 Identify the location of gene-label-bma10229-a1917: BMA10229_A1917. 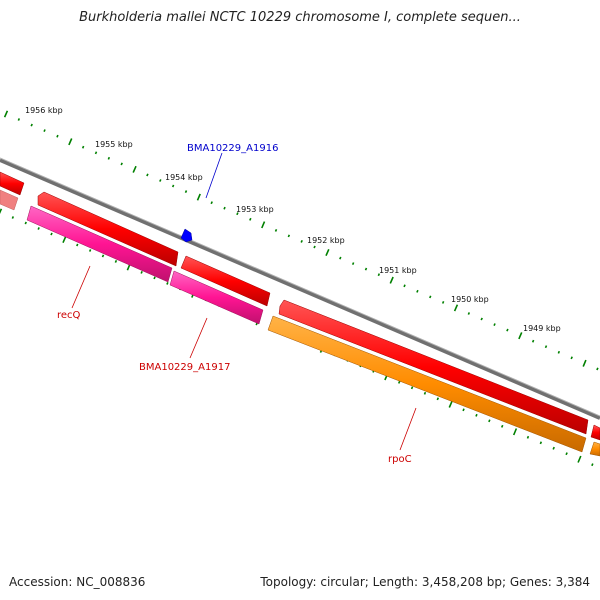
(184, 367).